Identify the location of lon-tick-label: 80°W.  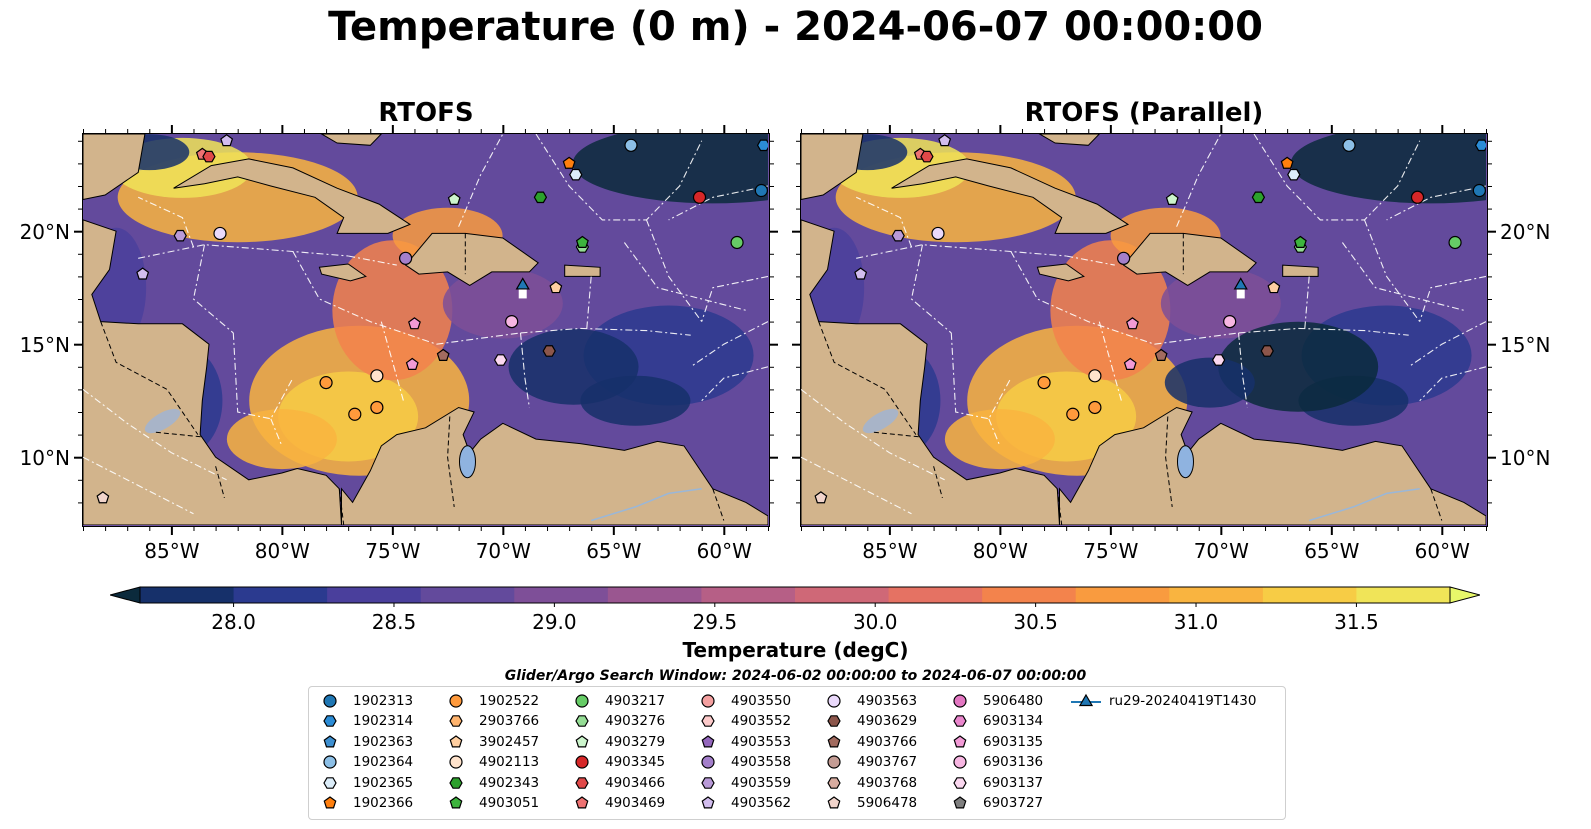
(282, 551).